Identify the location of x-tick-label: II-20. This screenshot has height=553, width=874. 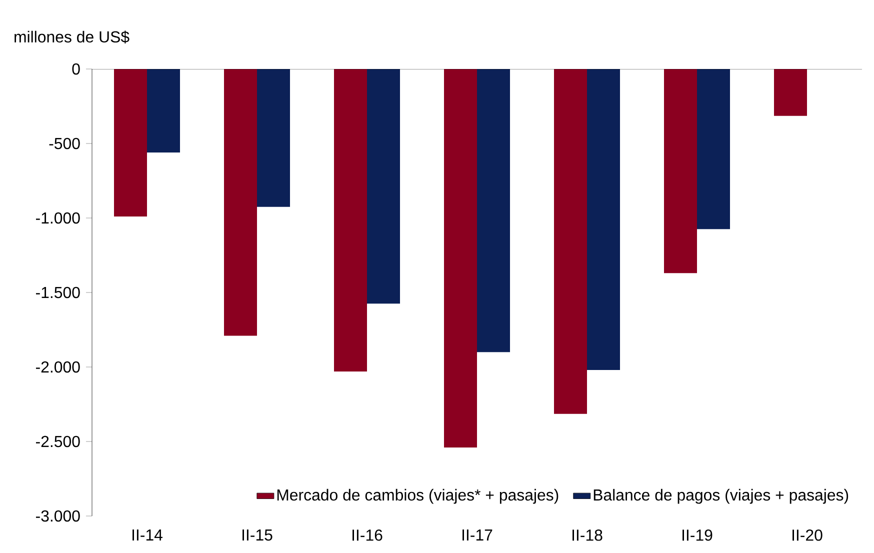
(807, 535).